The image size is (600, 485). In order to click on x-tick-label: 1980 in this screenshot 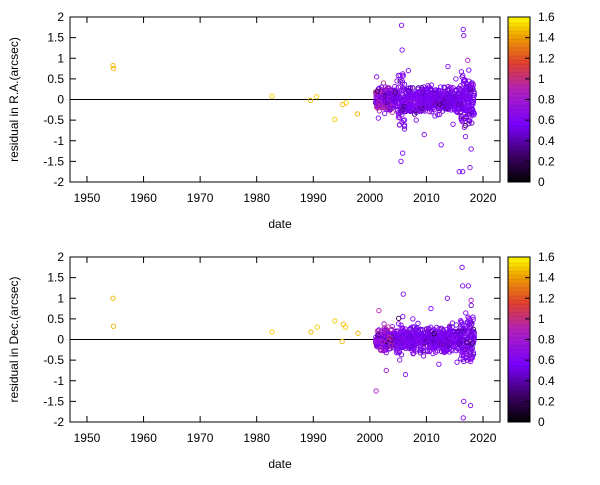, I will do `click(256, 198)`.